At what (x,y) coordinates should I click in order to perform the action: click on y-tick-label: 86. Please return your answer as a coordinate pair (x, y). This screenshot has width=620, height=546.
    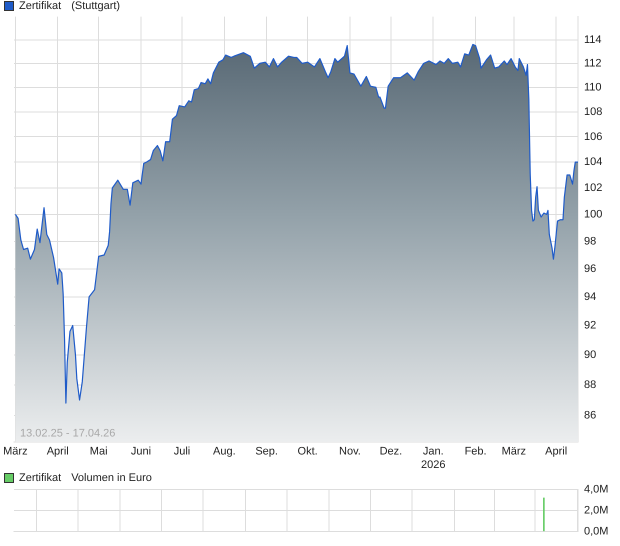
    Looking at the image, I should click on (590, 415).